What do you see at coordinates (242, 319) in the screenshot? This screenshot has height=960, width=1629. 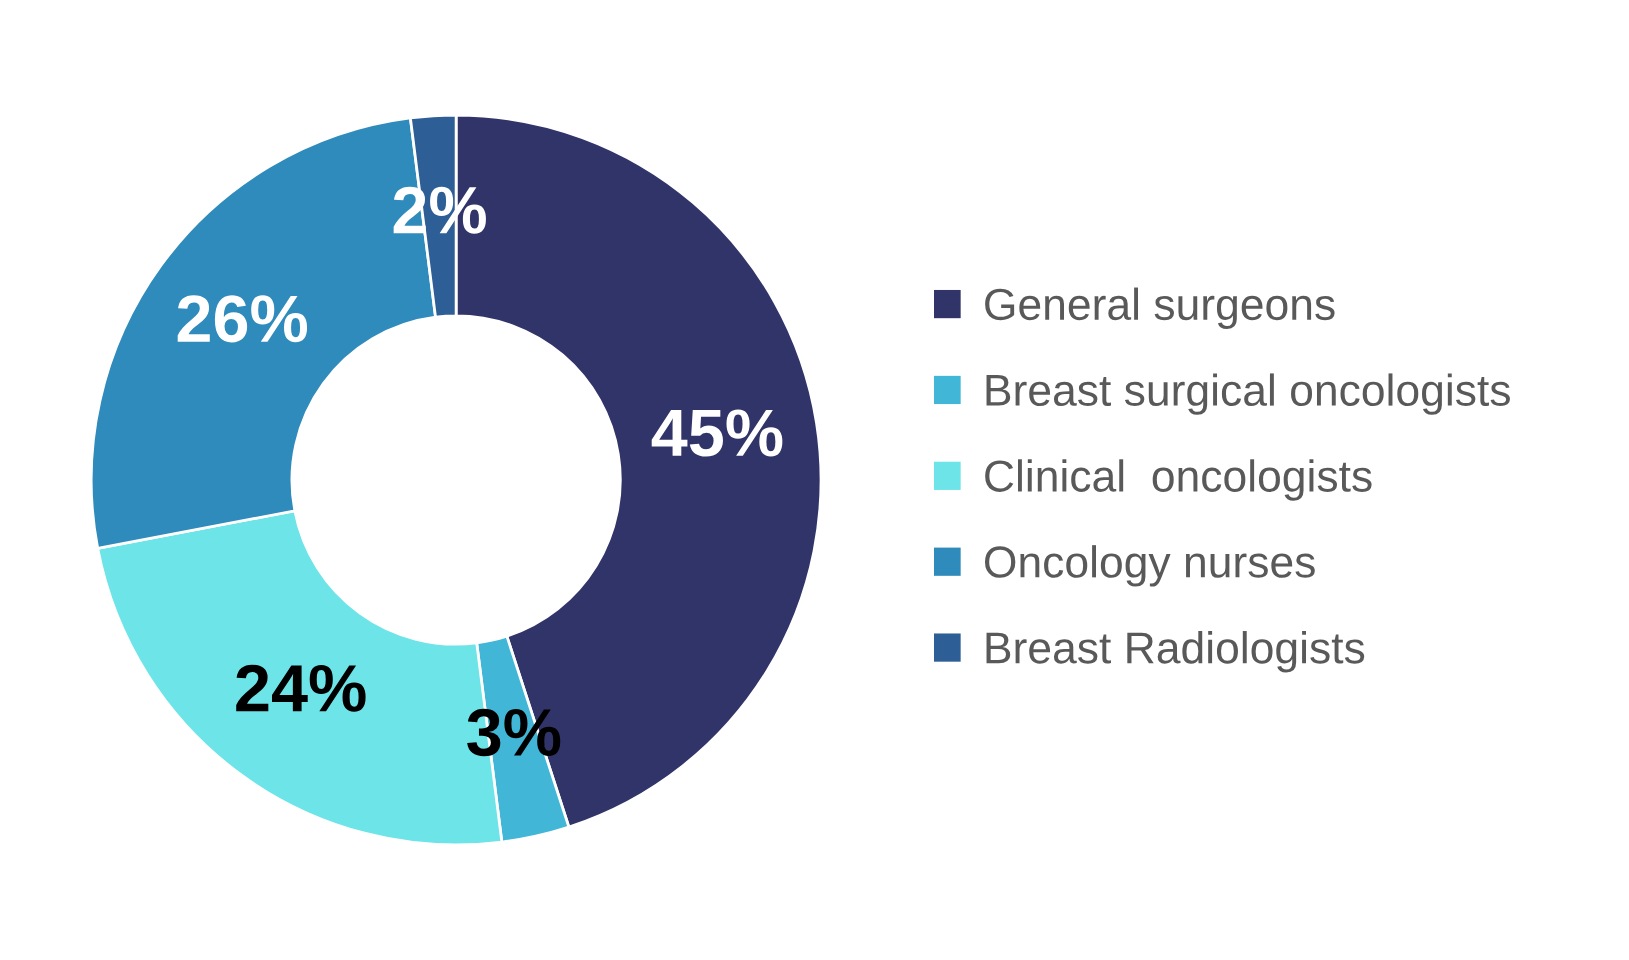 I see `data-label: 26%` at bounding box center [242, 319].